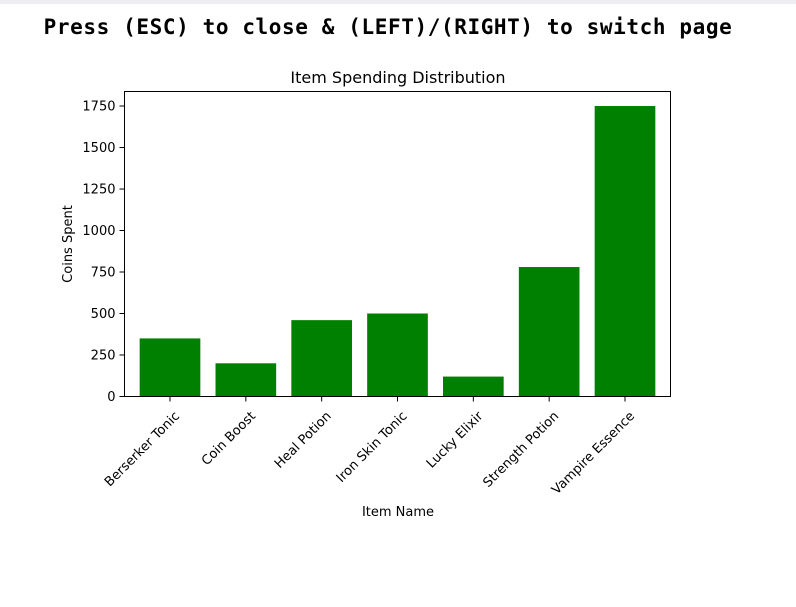 The image size is (796, 607). What do you see at coordinates (103, 252) in the screenshot?
I see `y-axis: 0 250 500 750 1000 1250 1500 1750` at bounding box center [103, 252].